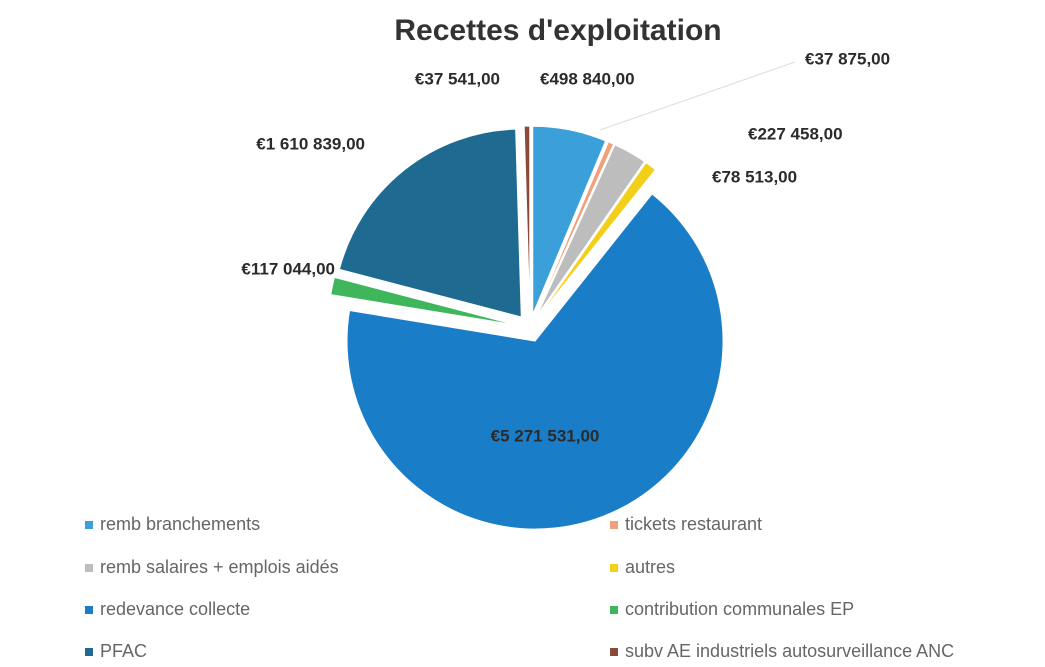 Image resolution: width=1045 pixels, height=667 pixels. Describe the element at coordinates (587, 78) in the screenshot. I see `data-label: €498 840,00` at that location.